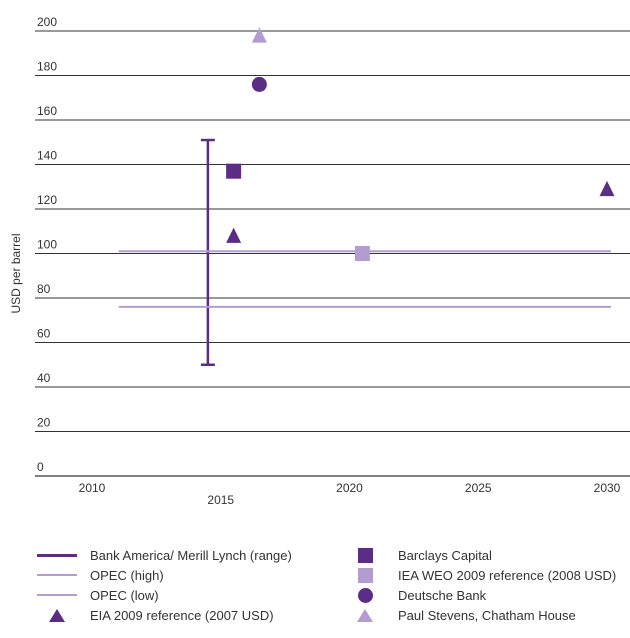 The height and width of the screenshot is (638, 630). What do you see at coordinates (44, 289) in the screenshot?
I see `y-tick-80: 80` at bounding box center [44, 289].